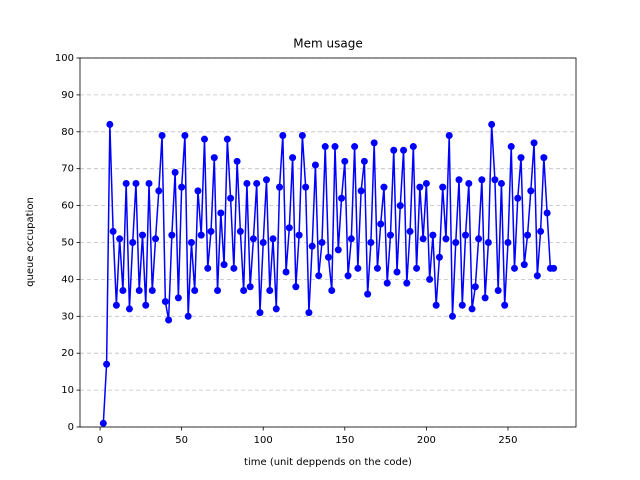  What do you see at coordinates (263, 440) in the screenshot?
I see `x-tick-label: 100` at bounding box center [263, 440].